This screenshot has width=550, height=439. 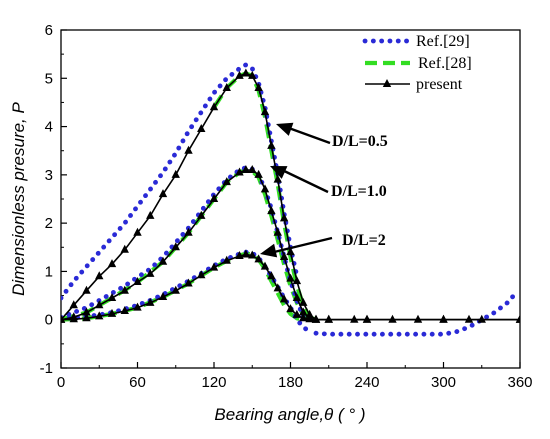 I want to click on legend-label: present, so click(x=439, y=84).